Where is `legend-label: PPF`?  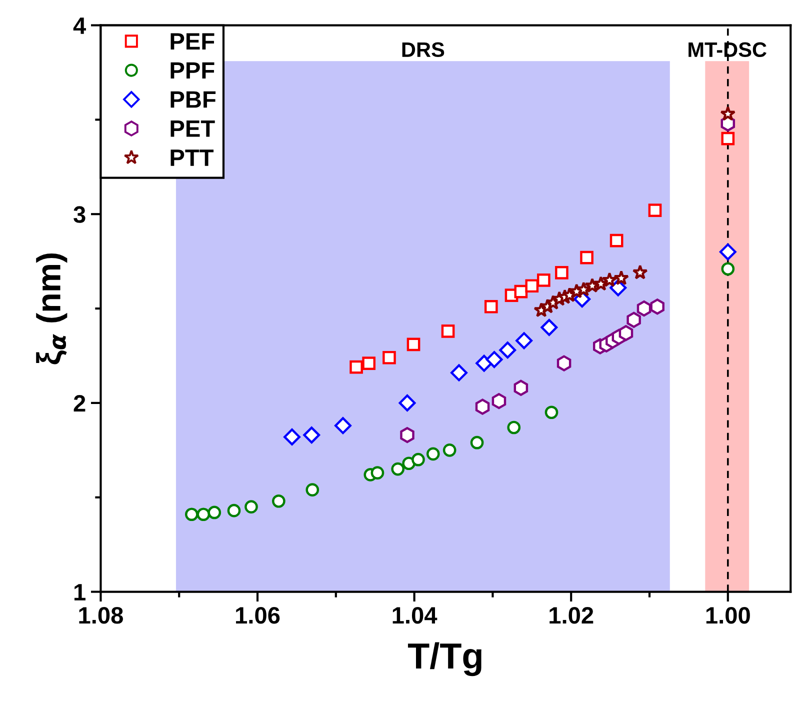 legend-label: PPF is located at coordinates (192, 70).